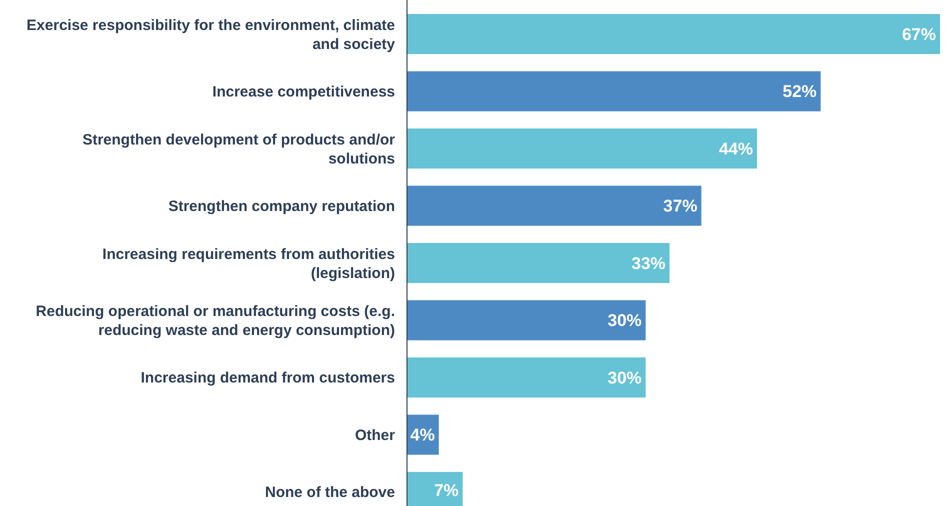 This screenshot has width=948, height=506. What do you see at coordinates (799, 92) in the screenshot?
I see `data-label: 52%` at bounding box center [799, 92].